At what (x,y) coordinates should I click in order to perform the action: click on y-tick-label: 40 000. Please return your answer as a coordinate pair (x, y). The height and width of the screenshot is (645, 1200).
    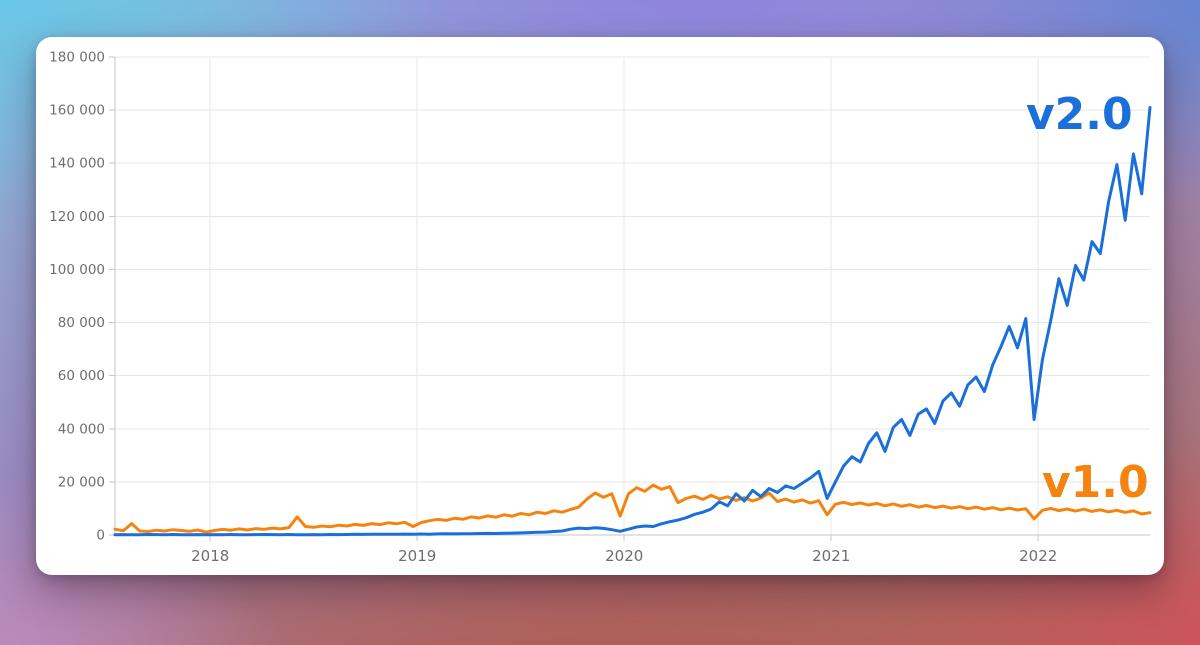
    Looking at the image, I should click on (81, 429).